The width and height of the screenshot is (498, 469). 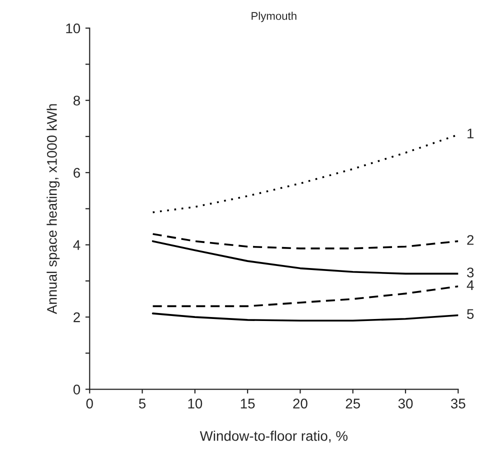 I want to click on y-axis-title: Annual space heating, x1000 kWh, so click(x=53, y=209).